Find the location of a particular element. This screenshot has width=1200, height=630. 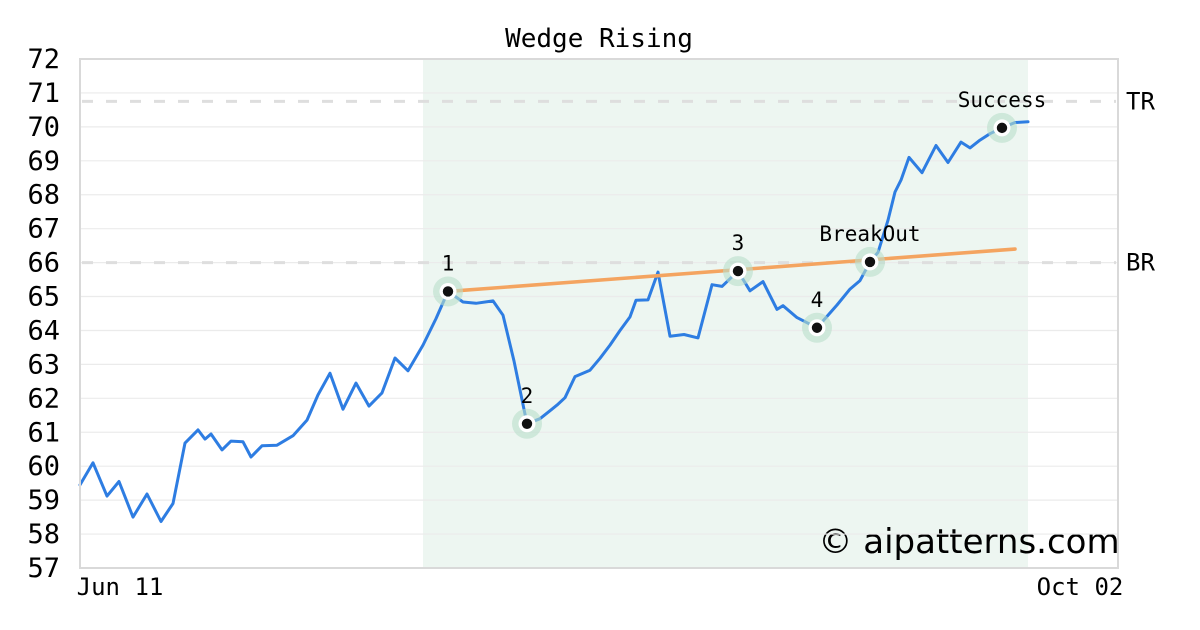

x-tick-label: Oct 02 is located at coordinates (1080, 587).